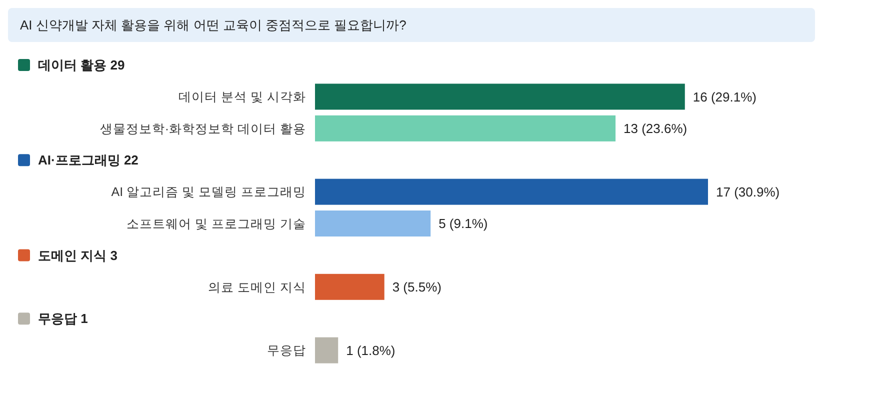 Image resolution: width=889 pixels, height=394 pixels. Describe the element at coordinates (463, 224) in the screenshot. I see `data-label: 5 (9.1%)` at that location.